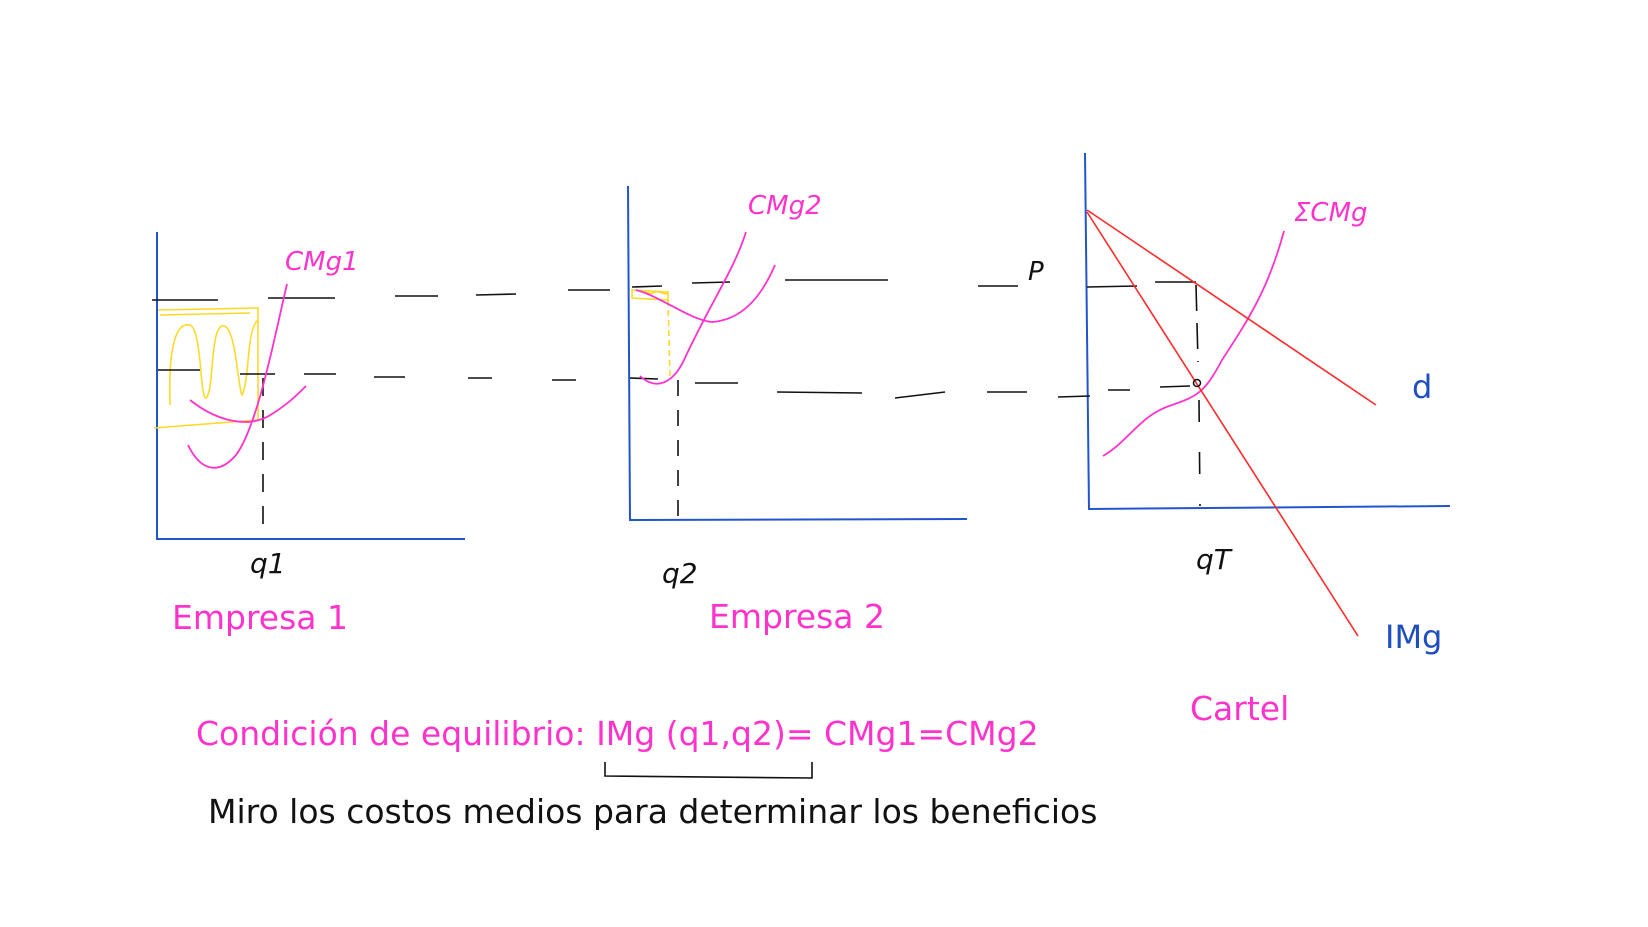  What do you see at coordinates (310, 386) in the screenshot?
I see `firm1-axes` at bounding box center [310, 386].